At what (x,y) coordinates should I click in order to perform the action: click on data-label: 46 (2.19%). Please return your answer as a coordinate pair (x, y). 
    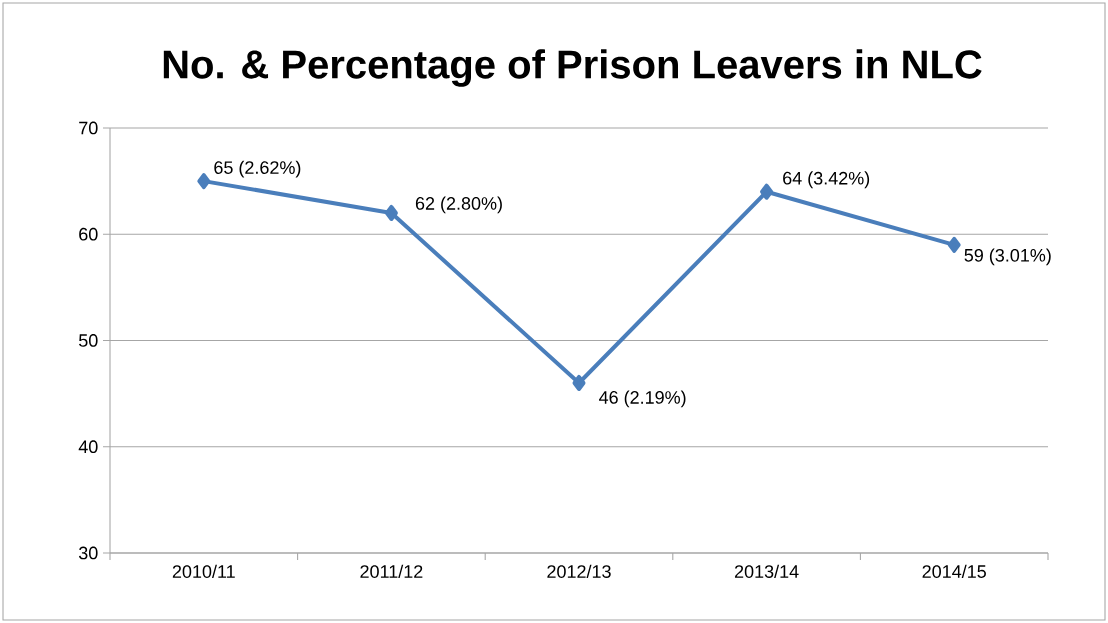
    Looking at the image, I should click on (642, 399).